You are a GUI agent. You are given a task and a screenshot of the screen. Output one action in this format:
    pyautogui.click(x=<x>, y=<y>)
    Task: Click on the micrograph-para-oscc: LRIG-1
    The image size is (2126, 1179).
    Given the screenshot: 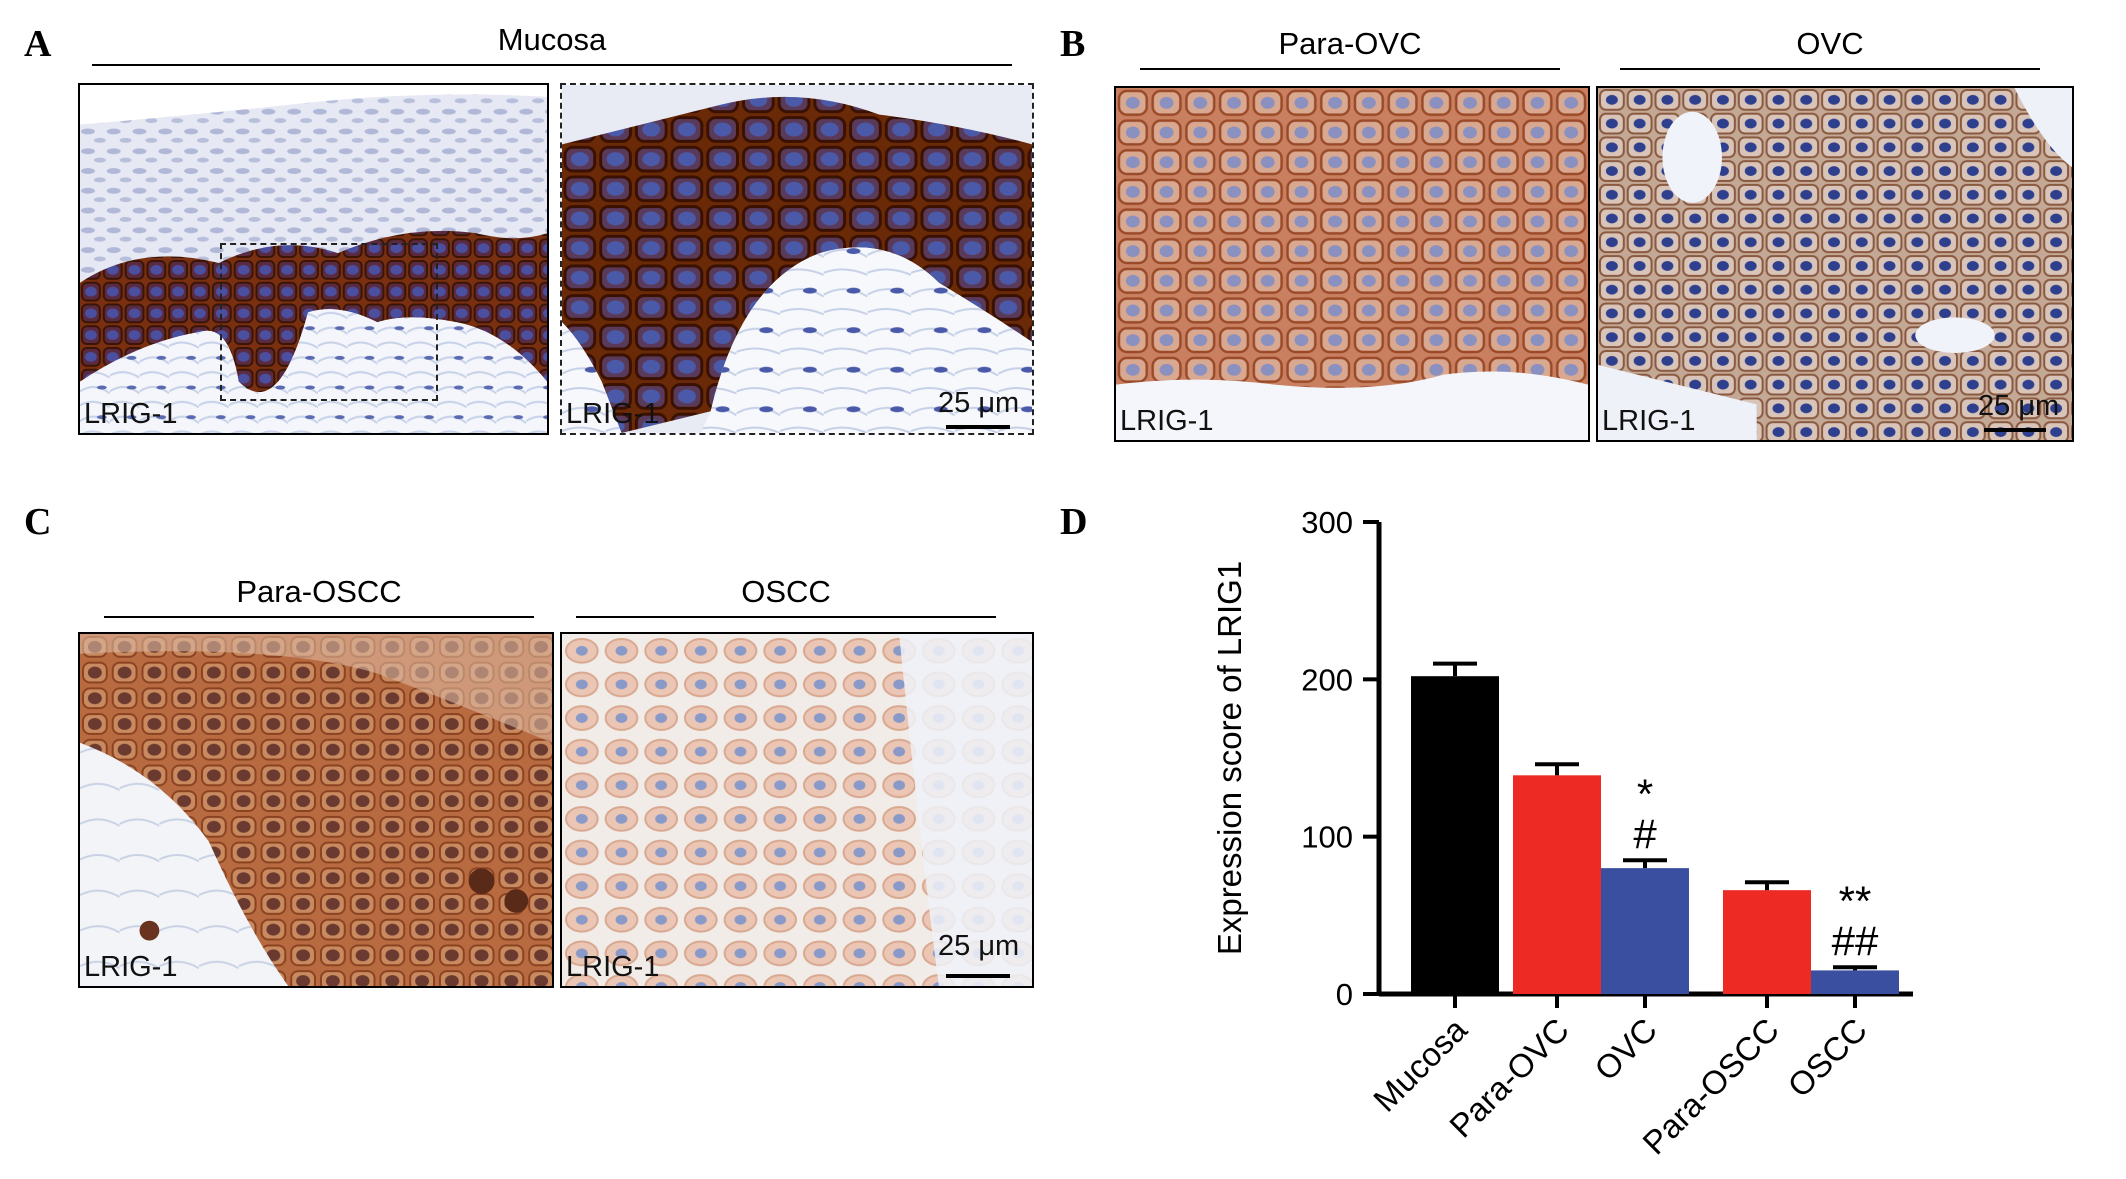 What is the action you would take?
    pyautogui.click(x=316, y=810)
    